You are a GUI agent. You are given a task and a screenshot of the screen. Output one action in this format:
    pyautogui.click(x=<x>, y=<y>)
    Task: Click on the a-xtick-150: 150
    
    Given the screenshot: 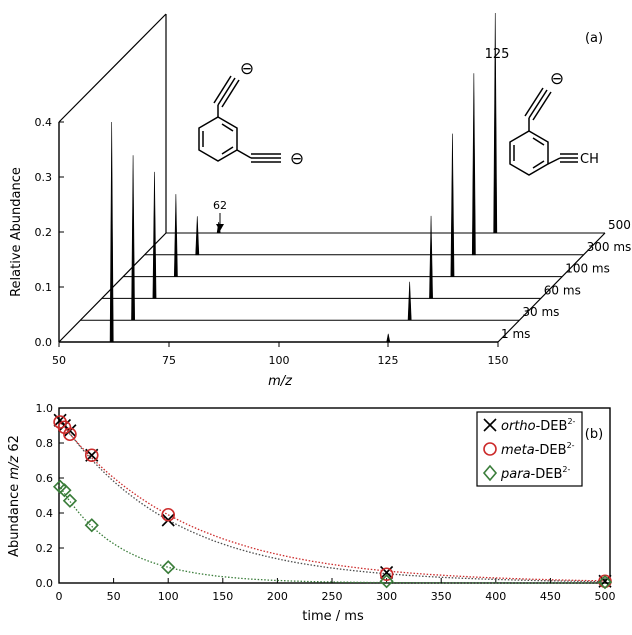 What is the action you would take?
    pyautogui.click(x=498, y=360)
    